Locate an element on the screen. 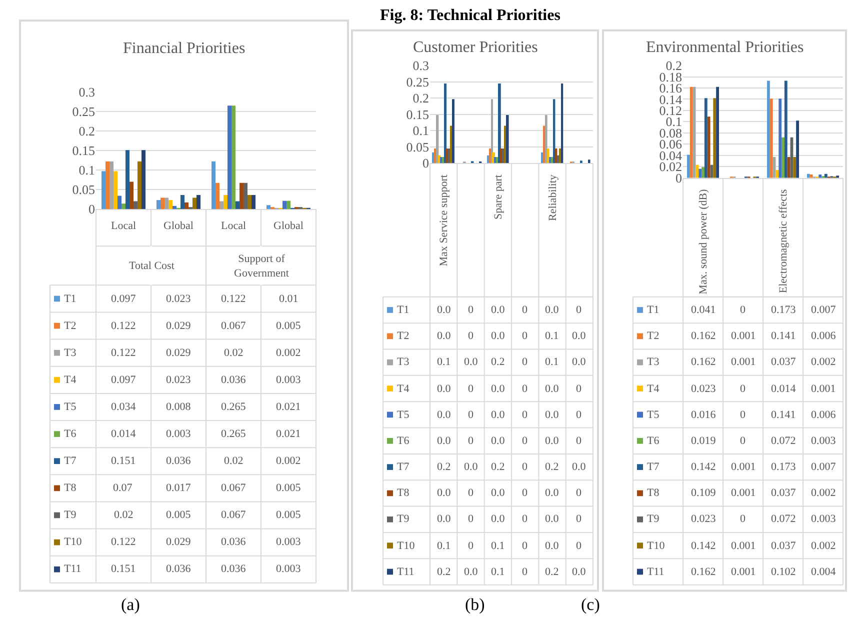 The width and height of the screenshot is (848, 627). legend-label: T10 is located at coordinates (73, 542).